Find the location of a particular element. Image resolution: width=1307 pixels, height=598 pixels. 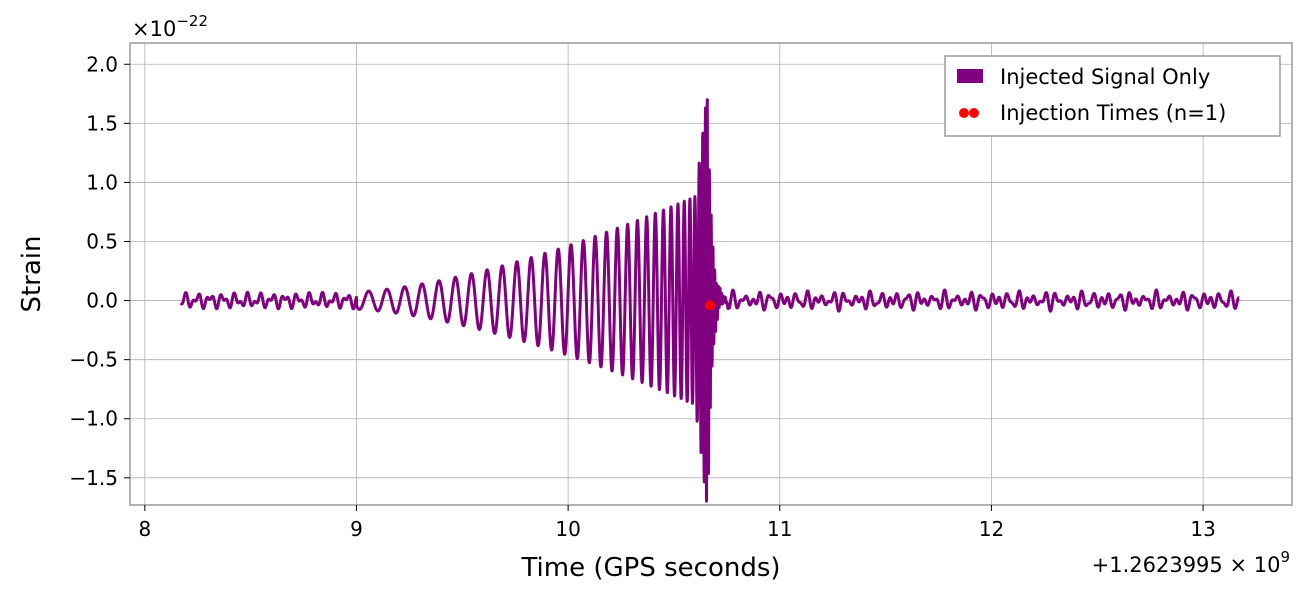

x-tick-label: 13 is located at coordinates (1202, 529).